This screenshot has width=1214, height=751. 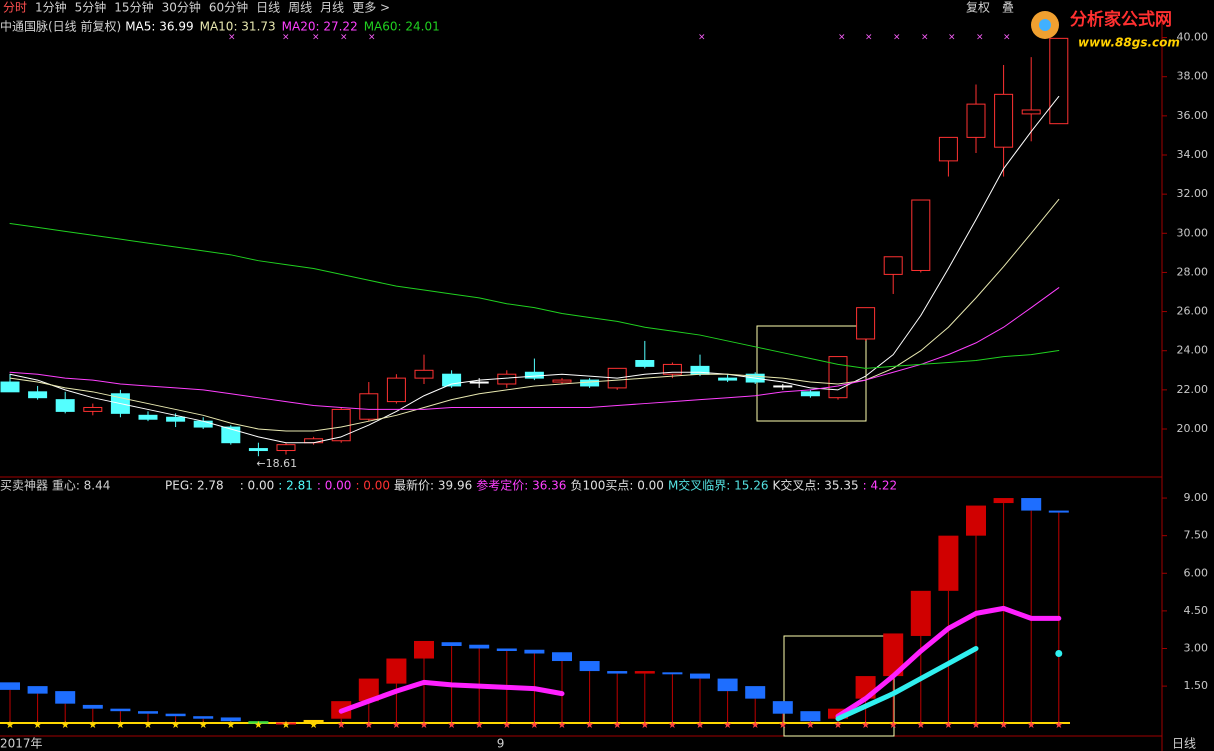 What do you see at coordinates (1008, 8) in the screenshot?
I see `menu-button: 叠` at bounding box center [1008, 8].